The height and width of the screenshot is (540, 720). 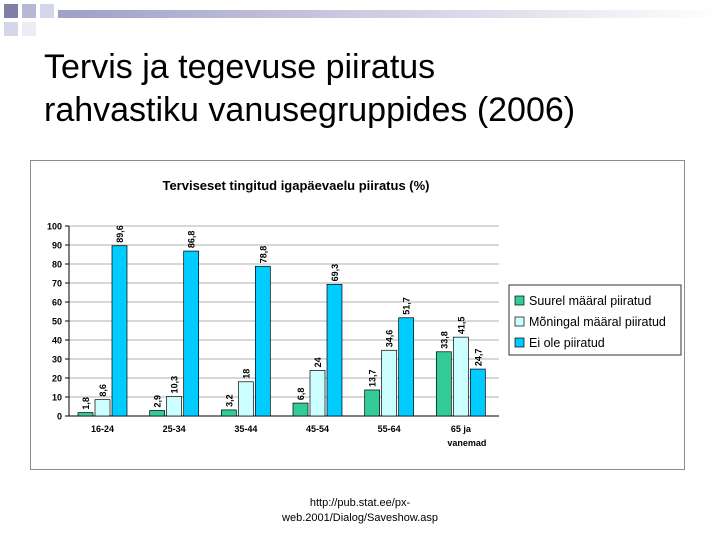 I want to click on data-label: 41,5, so click(x=461, y=326).